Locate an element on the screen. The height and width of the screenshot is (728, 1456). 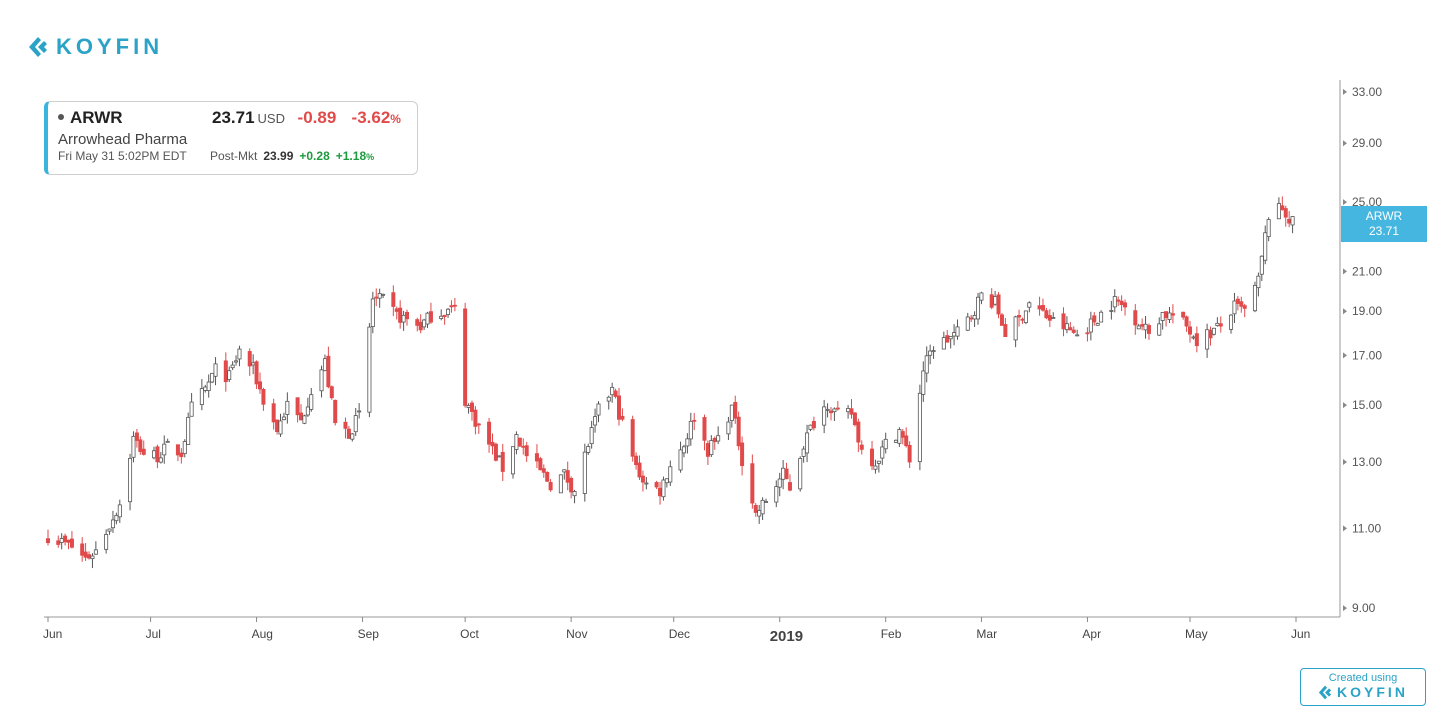
created-using-badge: Created using KOYFIN is located at coordinates (1363, 687).